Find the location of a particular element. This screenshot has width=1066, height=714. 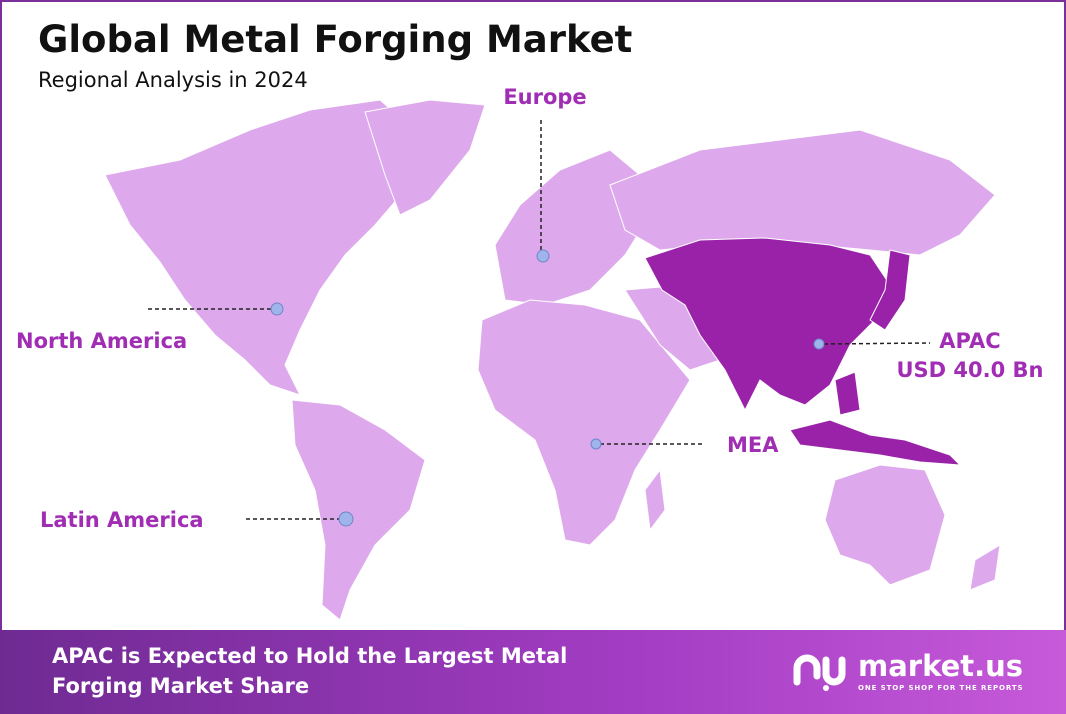

region-label: Europe is located at coordinates (544, 97).